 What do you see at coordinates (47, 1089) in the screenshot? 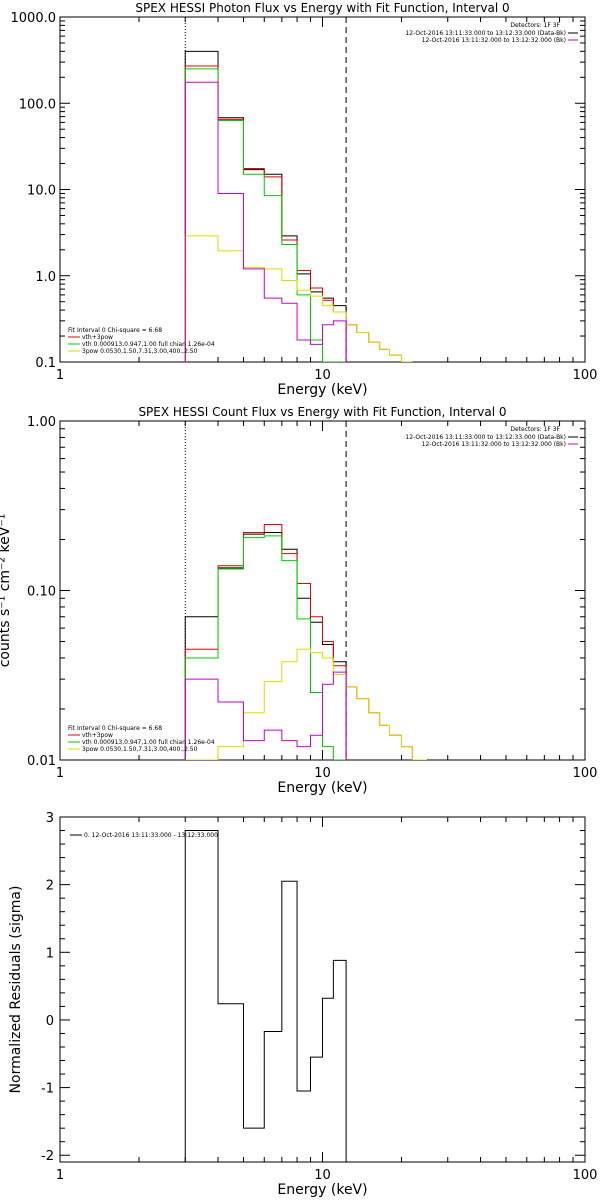
I see `y-tick-label: -1` at bounding box center [47, 1089].